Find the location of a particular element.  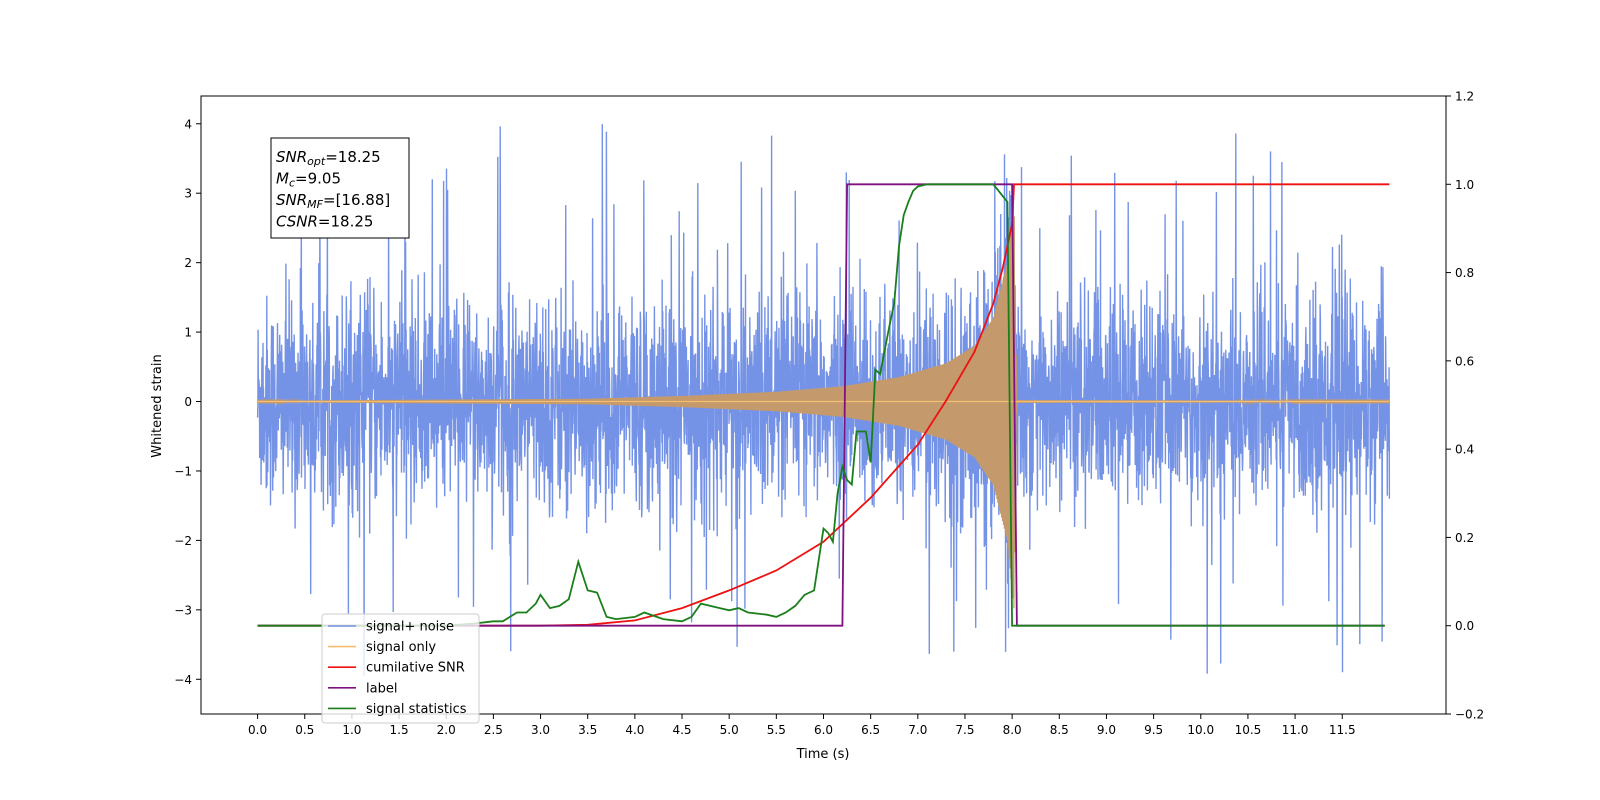

y-tick-label: 4 is located at coordinates (188, 124).